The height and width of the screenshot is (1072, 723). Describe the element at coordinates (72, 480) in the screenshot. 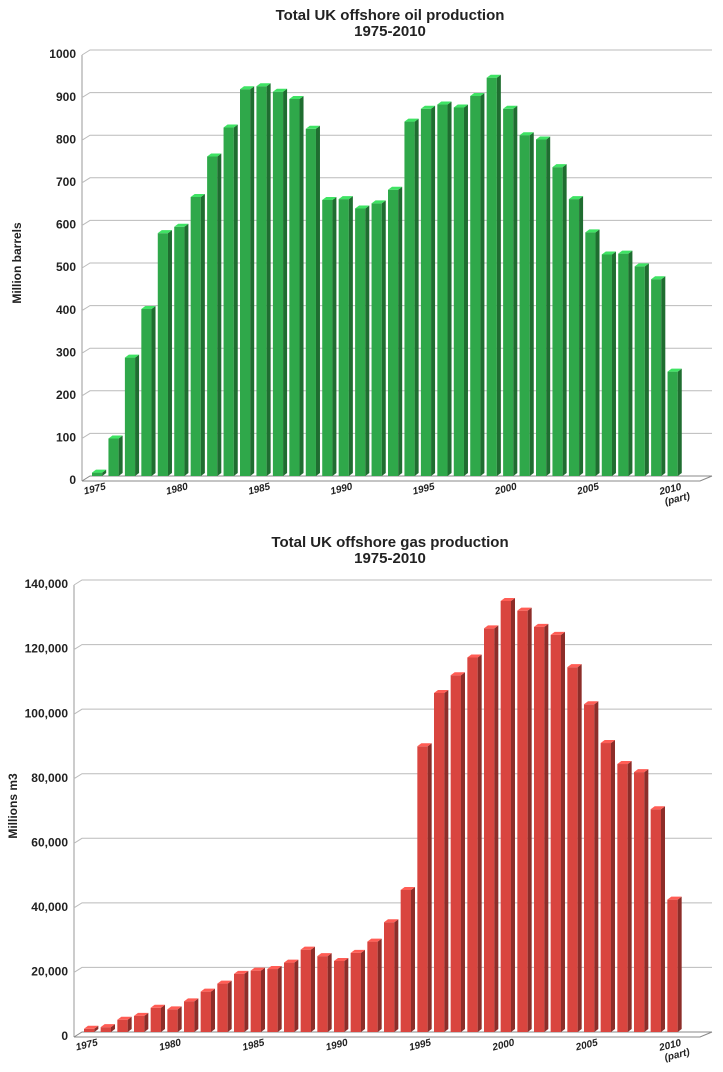

I see `y-tick-label: 0` at that location.